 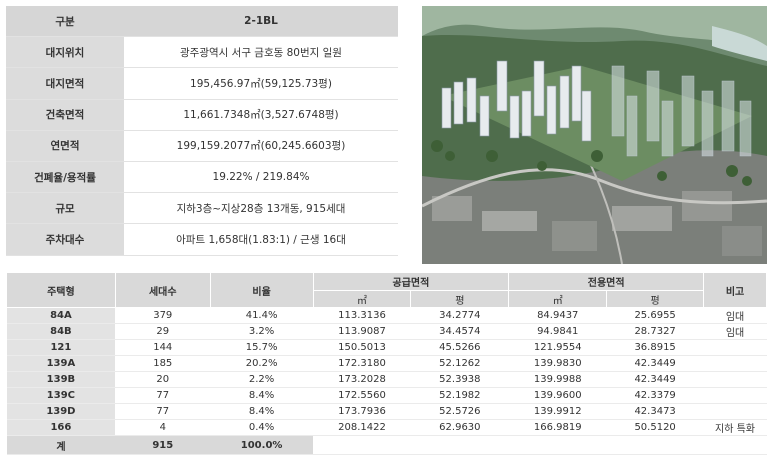 I want to click on total-ratio: 100.0%, so click(x=262, y=445).